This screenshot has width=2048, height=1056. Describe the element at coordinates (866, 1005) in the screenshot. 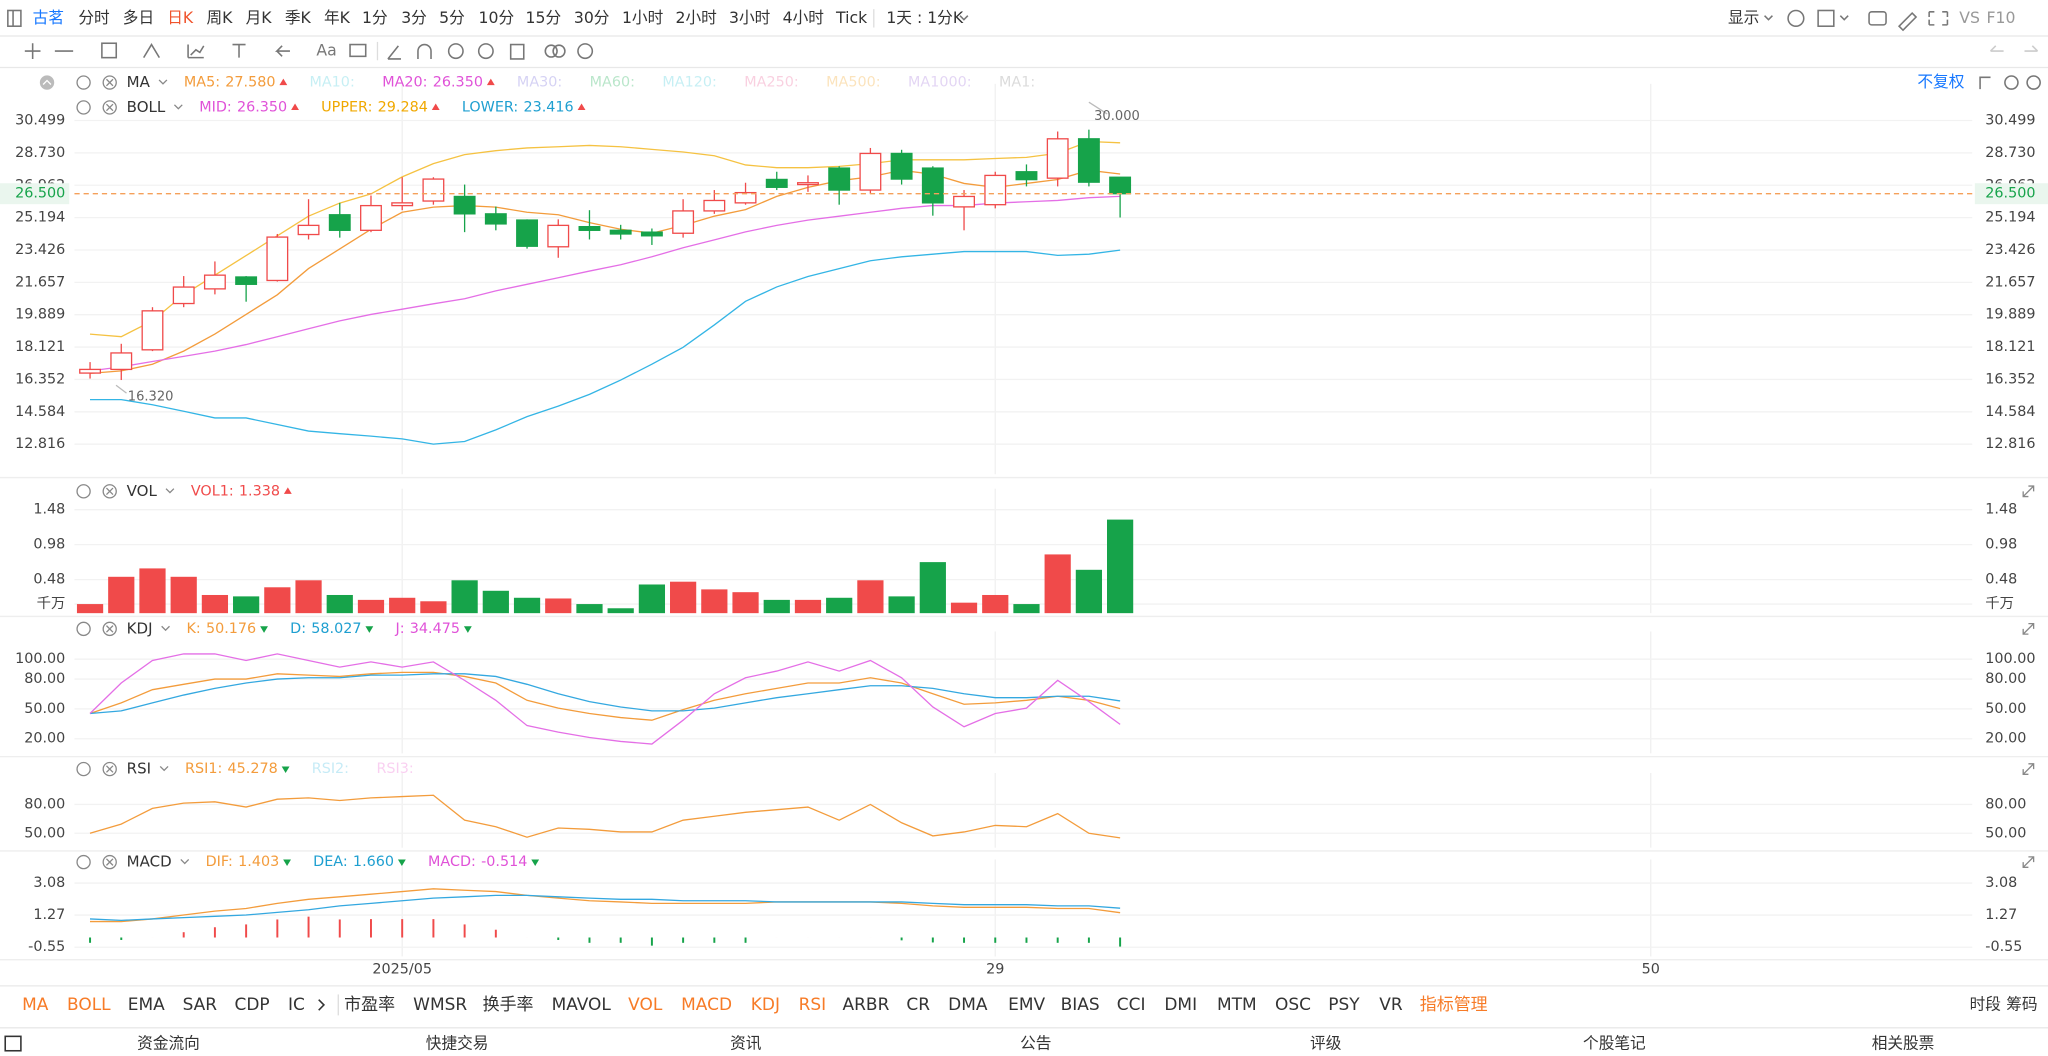

I see `indicator-tab: ARBR` at that location.